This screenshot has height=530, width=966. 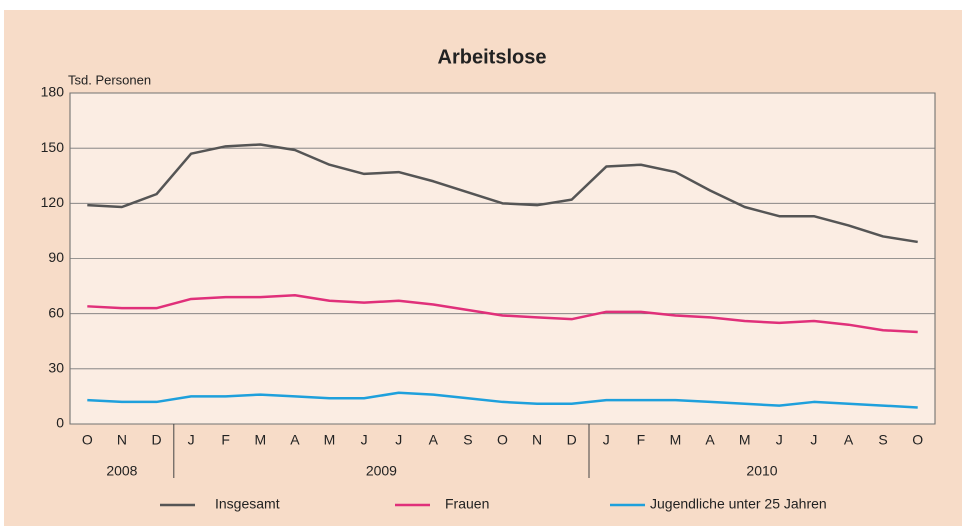 I want to click on y-tick-label: 90, so click(x=56, y=257).